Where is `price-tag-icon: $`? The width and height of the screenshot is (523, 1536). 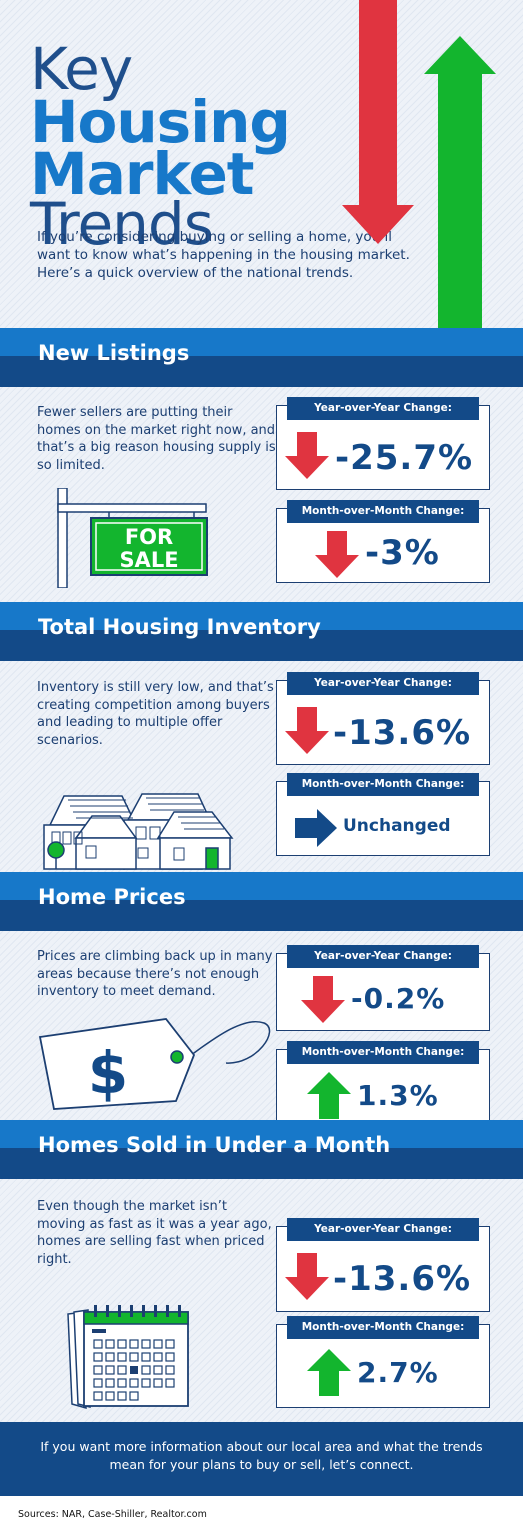
price-tag-icon: $ is located at coordinates (154, 1064).